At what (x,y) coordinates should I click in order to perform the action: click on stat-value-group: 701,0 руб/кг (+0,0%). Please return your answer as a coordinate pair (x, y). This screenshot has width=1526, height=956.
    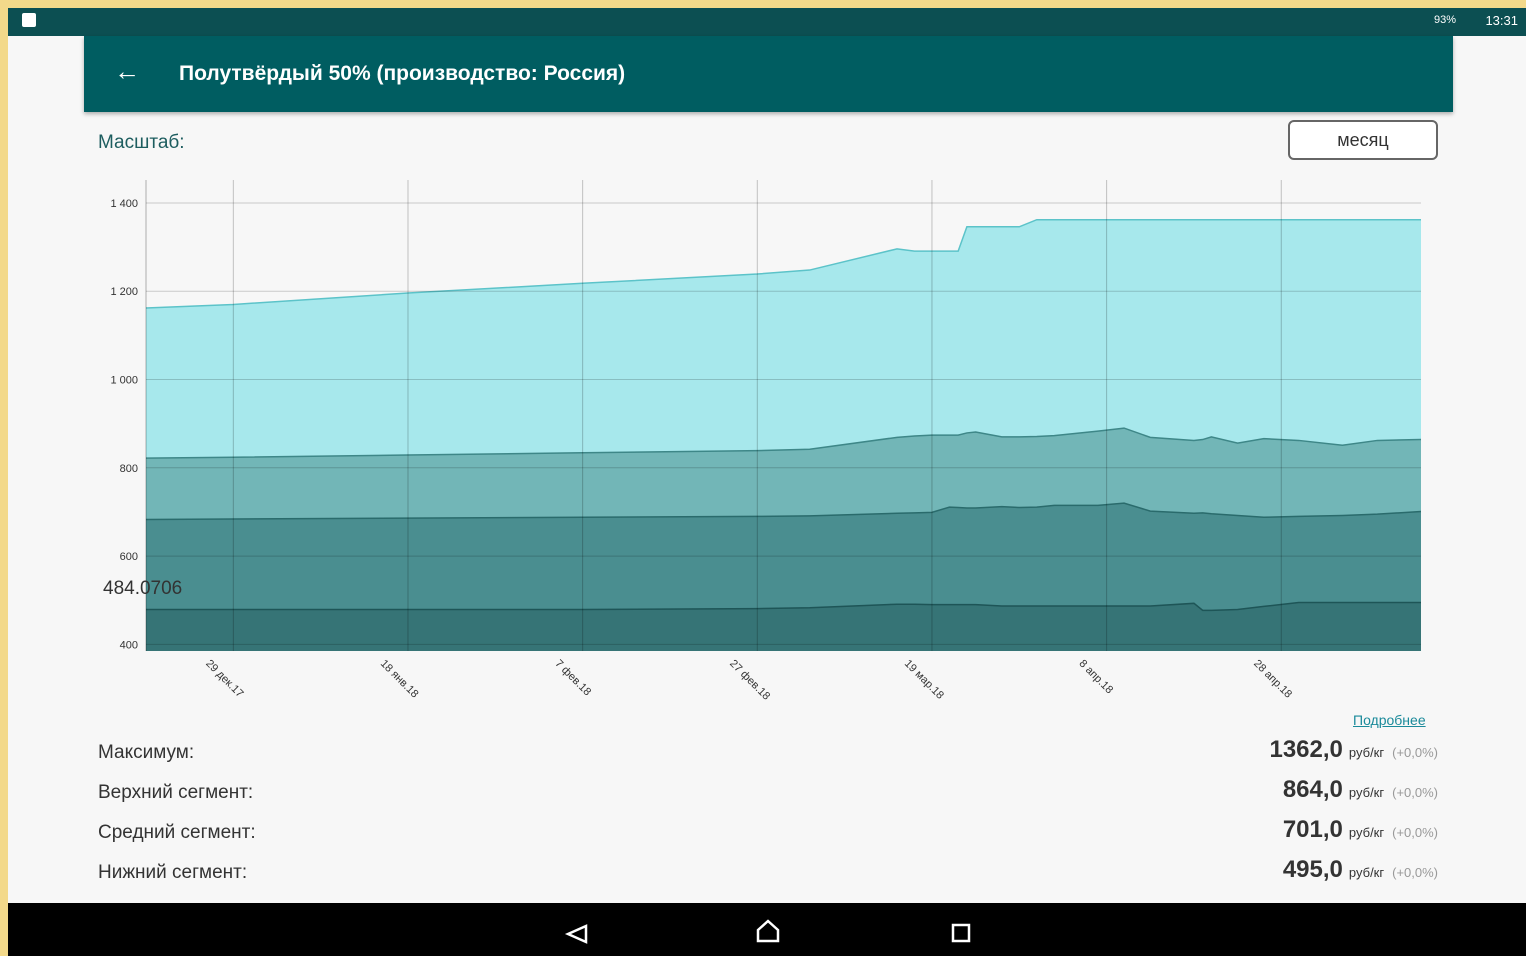
    Looking at the image, I should click on (1360, 830).